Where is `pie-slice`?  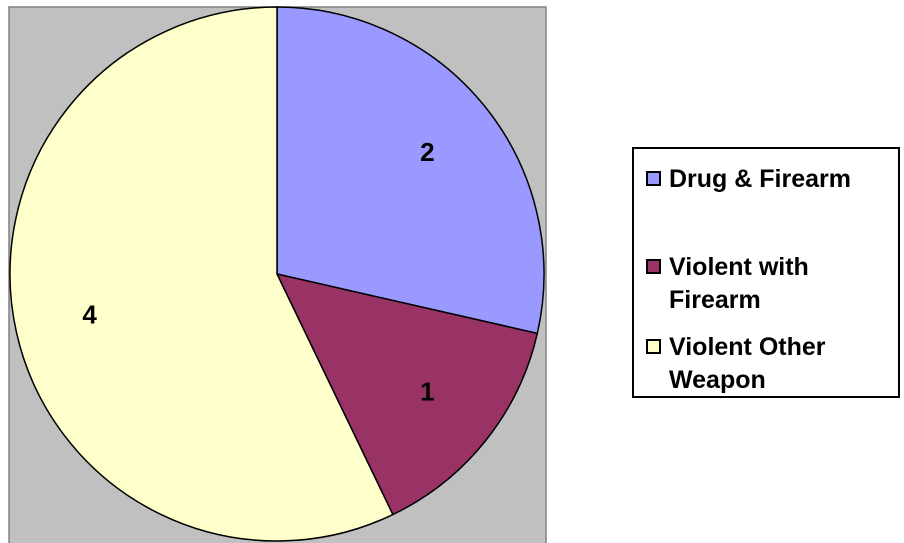 pie-slice is located at coordinates (407, 394).